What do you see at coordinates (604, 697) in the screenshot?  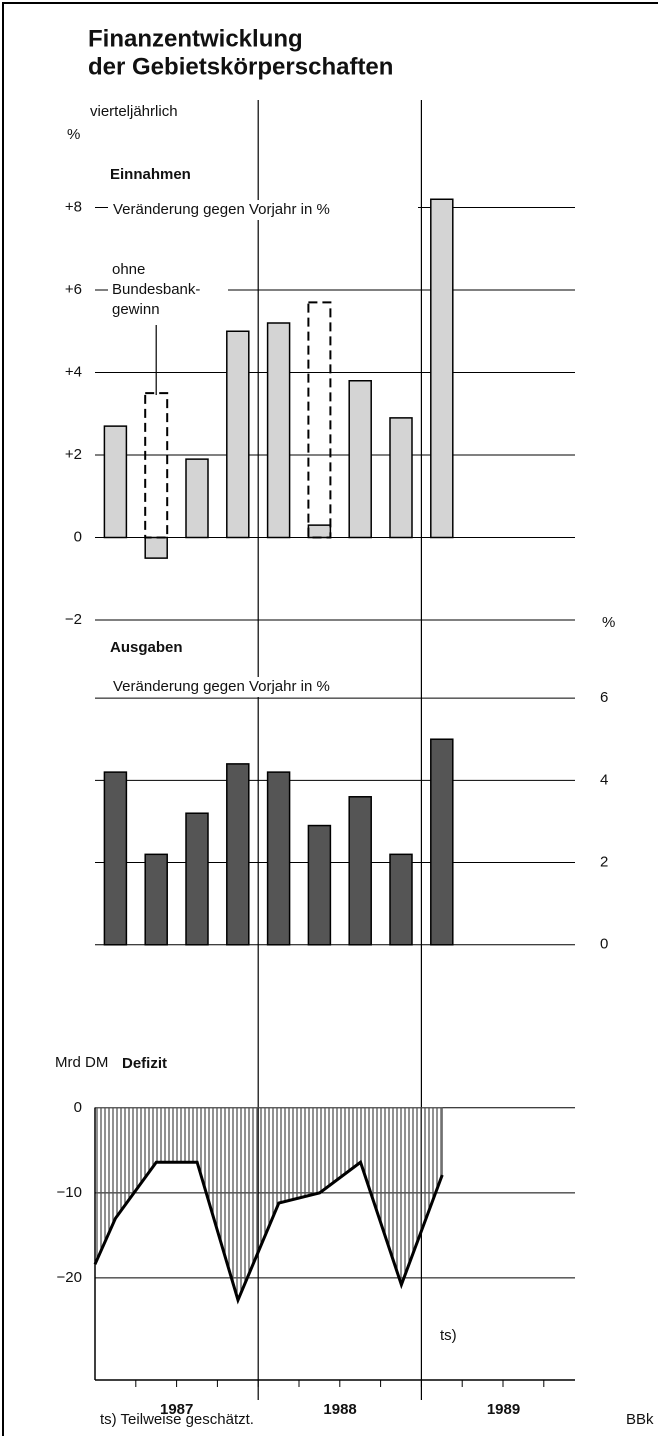 I see `y-tick-label: 6` at bounding box center [604, 697].